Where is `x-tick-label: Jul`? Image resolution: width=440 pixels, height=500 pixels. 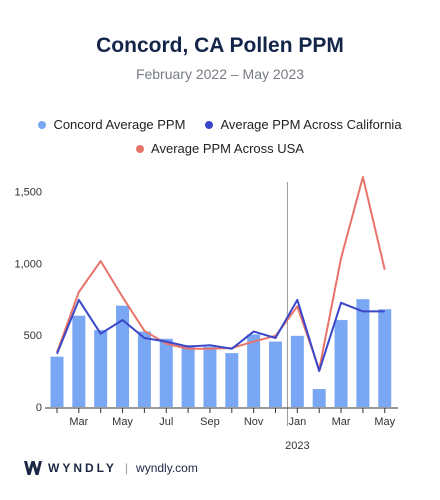
x-tick-label: Jul is located at coordinates (166, 422).